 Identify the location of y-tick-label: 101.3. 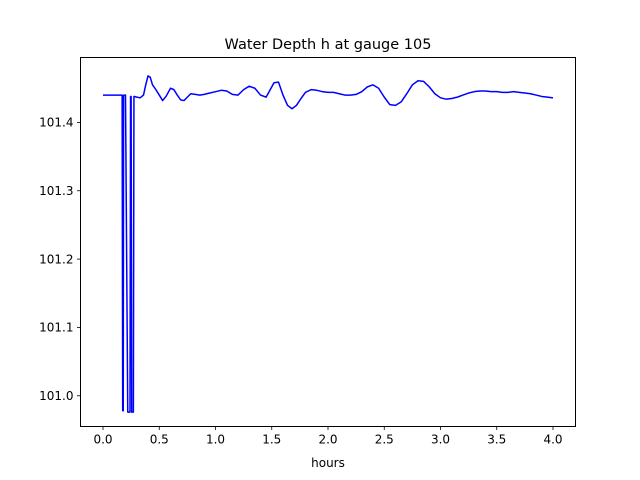
(56, 191).